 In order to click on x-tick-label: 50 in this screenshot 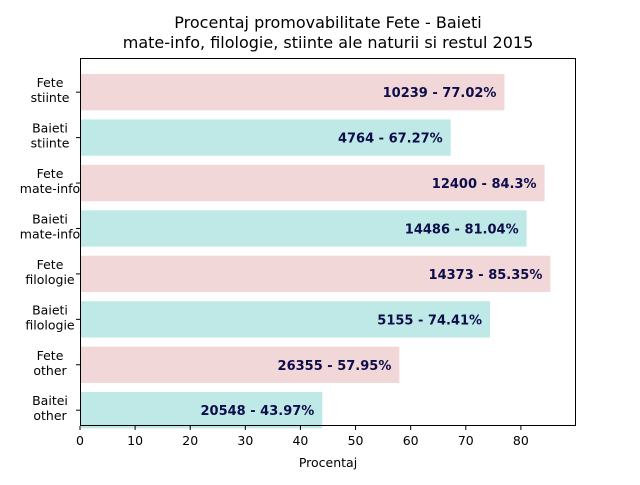, I will do `click(356, 440)`.